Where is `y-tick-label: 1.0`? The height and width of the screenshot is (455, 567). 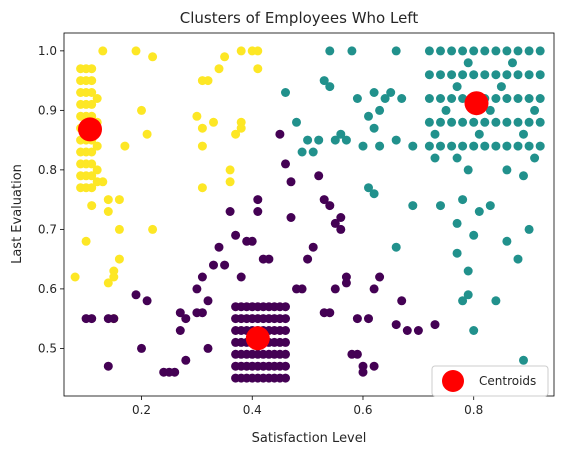 y-tick-label: 1.0 is located at coordinates (47, 51).